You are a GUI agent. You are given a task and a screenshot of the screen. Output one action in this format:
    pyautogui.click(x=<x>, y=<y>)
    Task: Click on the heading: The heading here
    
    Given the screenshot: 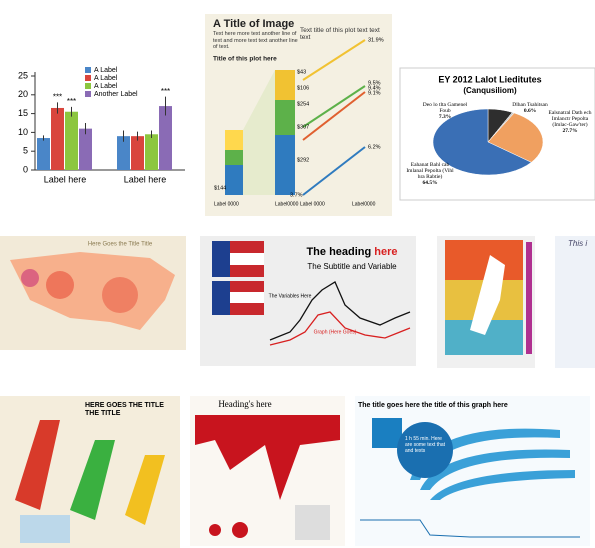 What is the action you would take?
    pyautogui.click(x=351, y=252)
    